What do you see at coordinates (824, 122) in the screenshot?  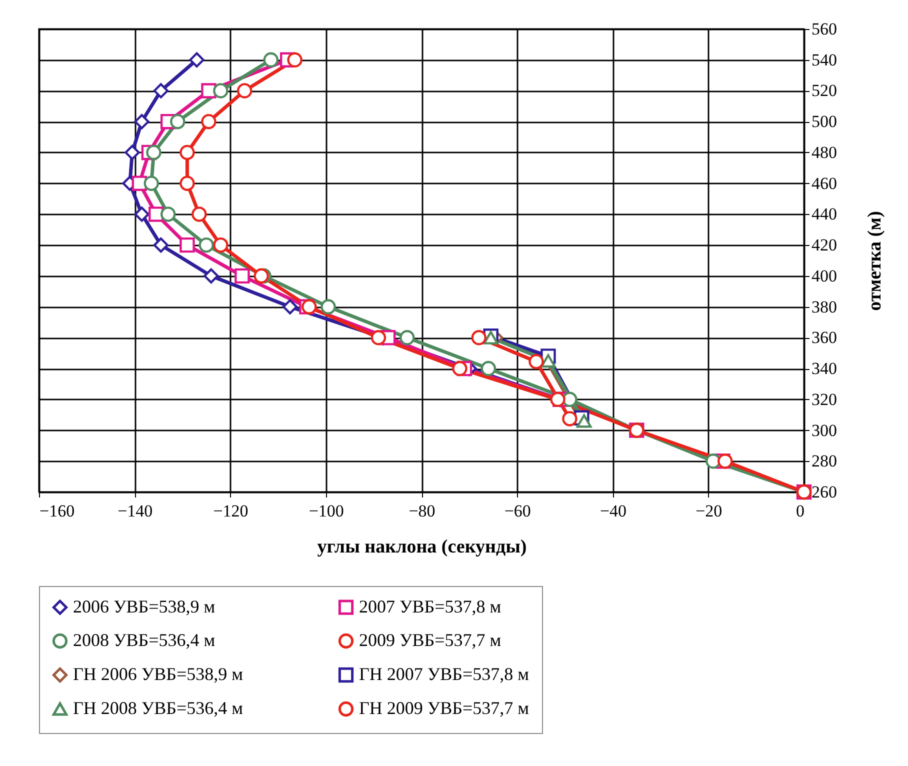 I see `y-tick-label: 500` at bounding box center [824, 122].